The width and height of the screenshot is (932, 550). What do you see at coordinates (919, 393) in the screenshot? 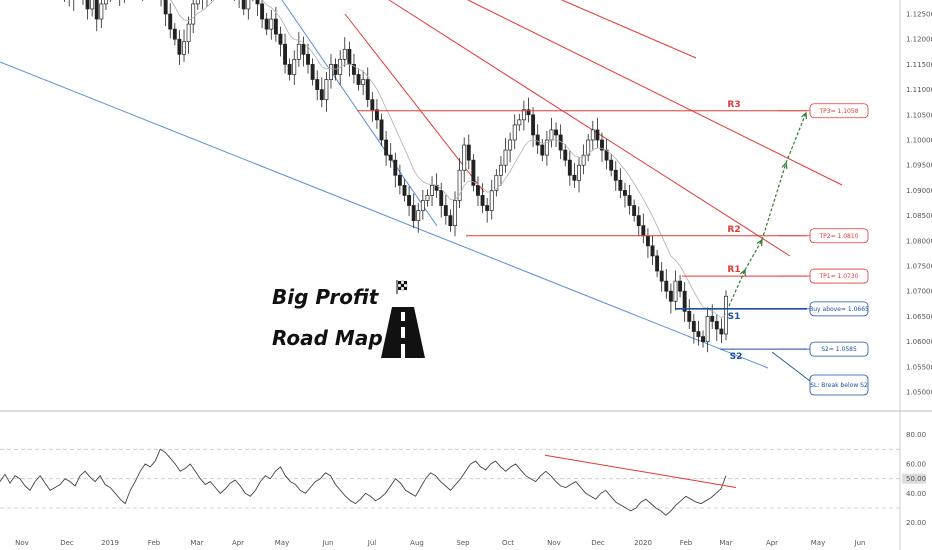
I see `price-tick-label: 1.05000` at bounding box center [919, 393].